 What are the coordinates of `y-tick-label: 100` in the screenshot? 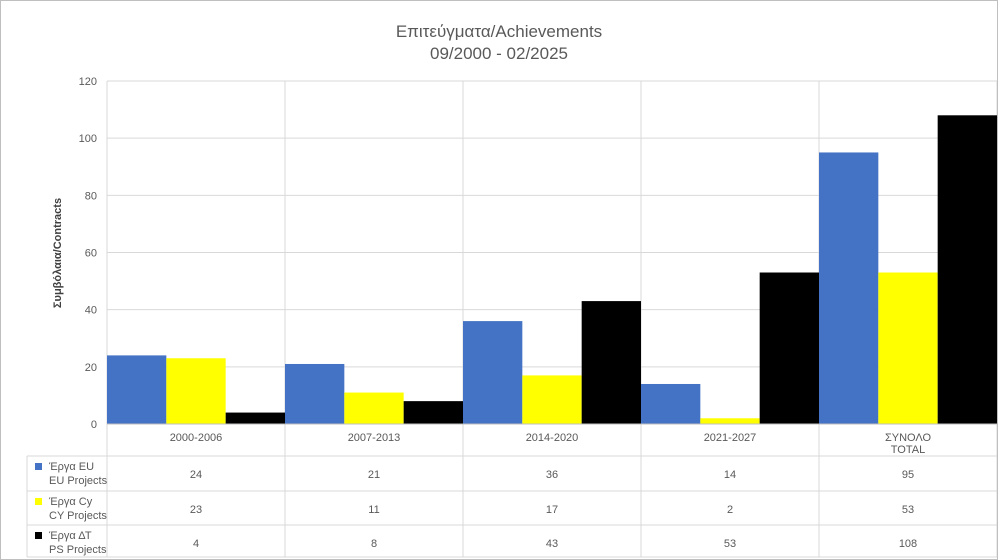 It's located at (88, 139).